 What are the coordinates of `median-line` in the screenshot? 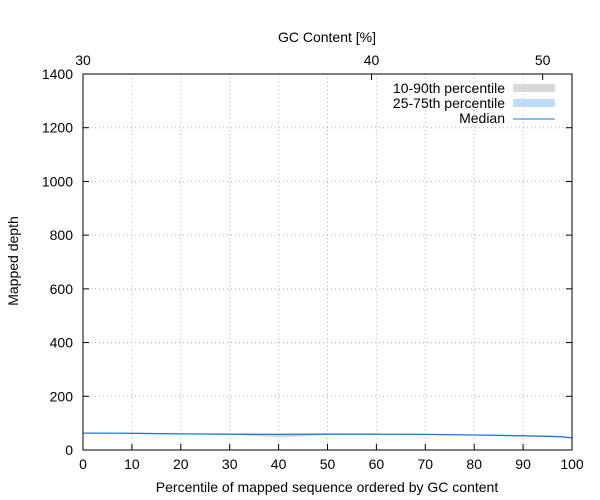 It's located at (327, 435).